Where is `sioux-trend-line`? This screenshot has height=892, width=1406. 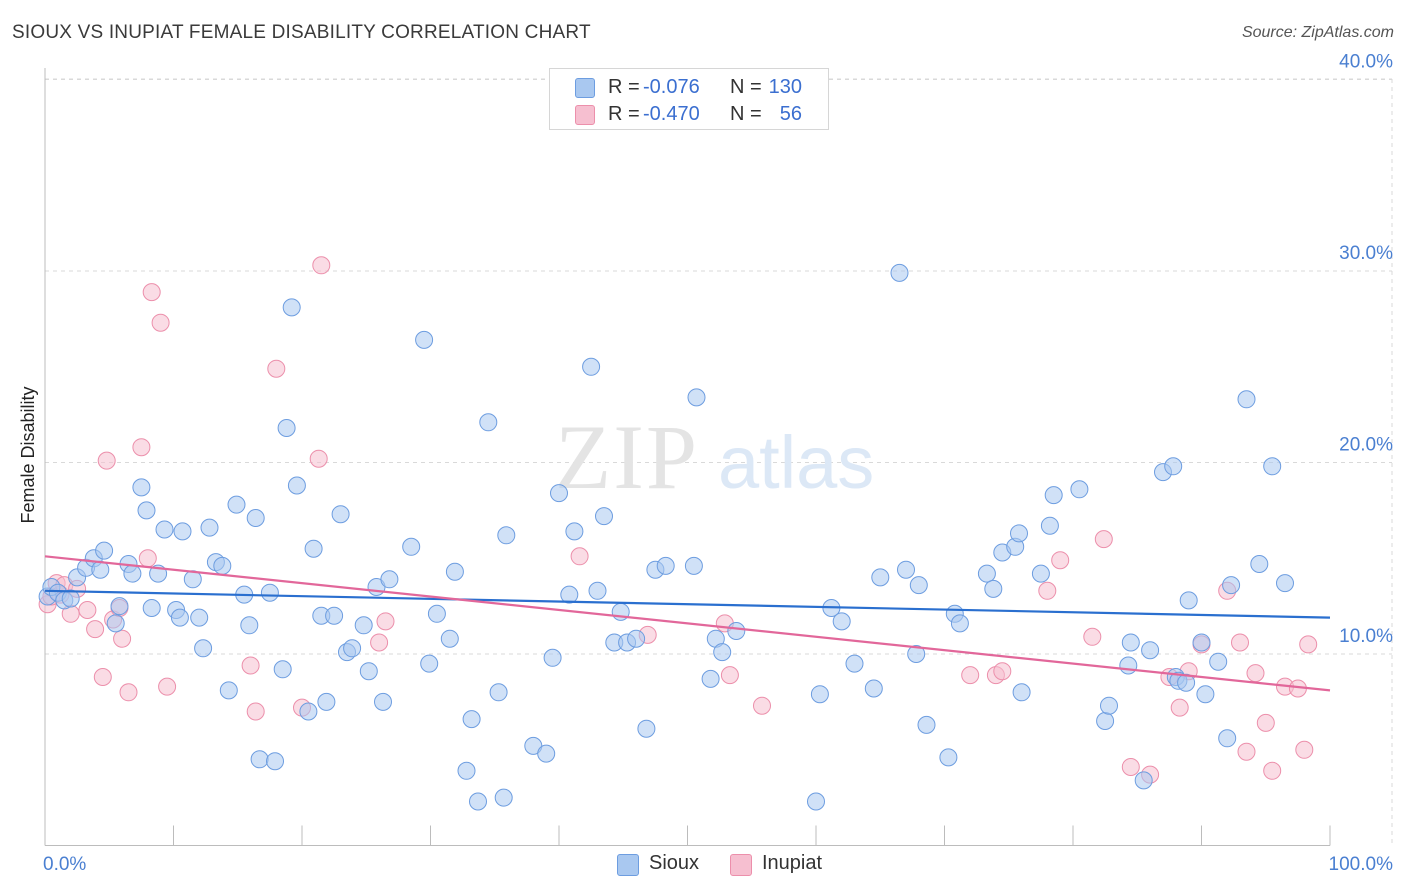
sioux-trend-line is located at coordinates (687, 604).